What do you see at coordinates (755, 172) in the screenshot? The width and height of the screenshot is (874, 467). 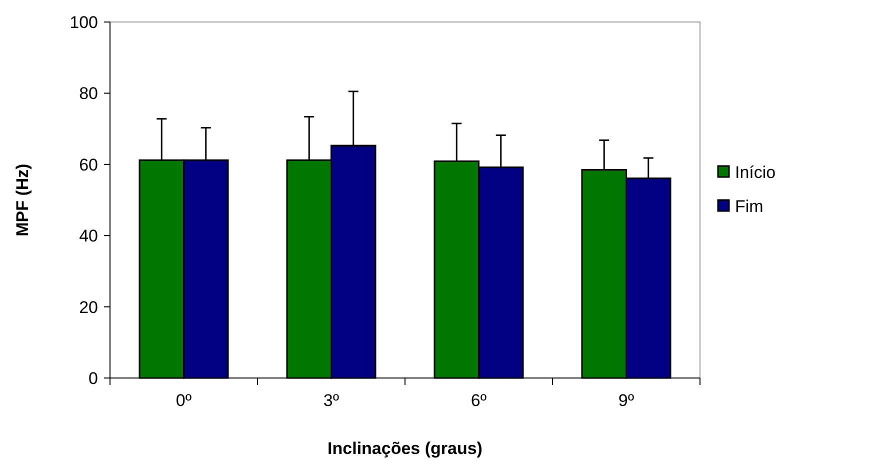 I see `legend-label: Início` at bounding box center [755, 172].